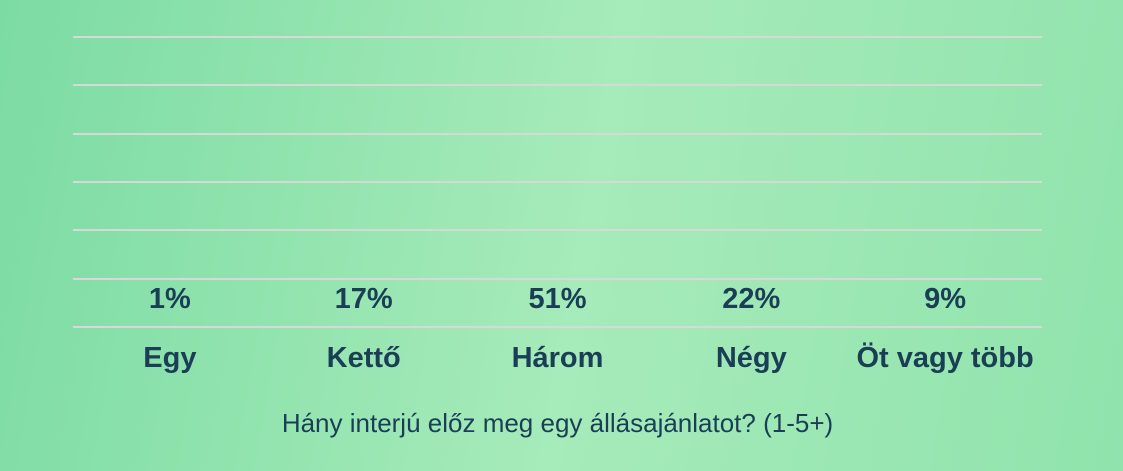 The width and height of the screenshot is (1123, 471). I want to click on bar-group: 17%, so click(363, 306).